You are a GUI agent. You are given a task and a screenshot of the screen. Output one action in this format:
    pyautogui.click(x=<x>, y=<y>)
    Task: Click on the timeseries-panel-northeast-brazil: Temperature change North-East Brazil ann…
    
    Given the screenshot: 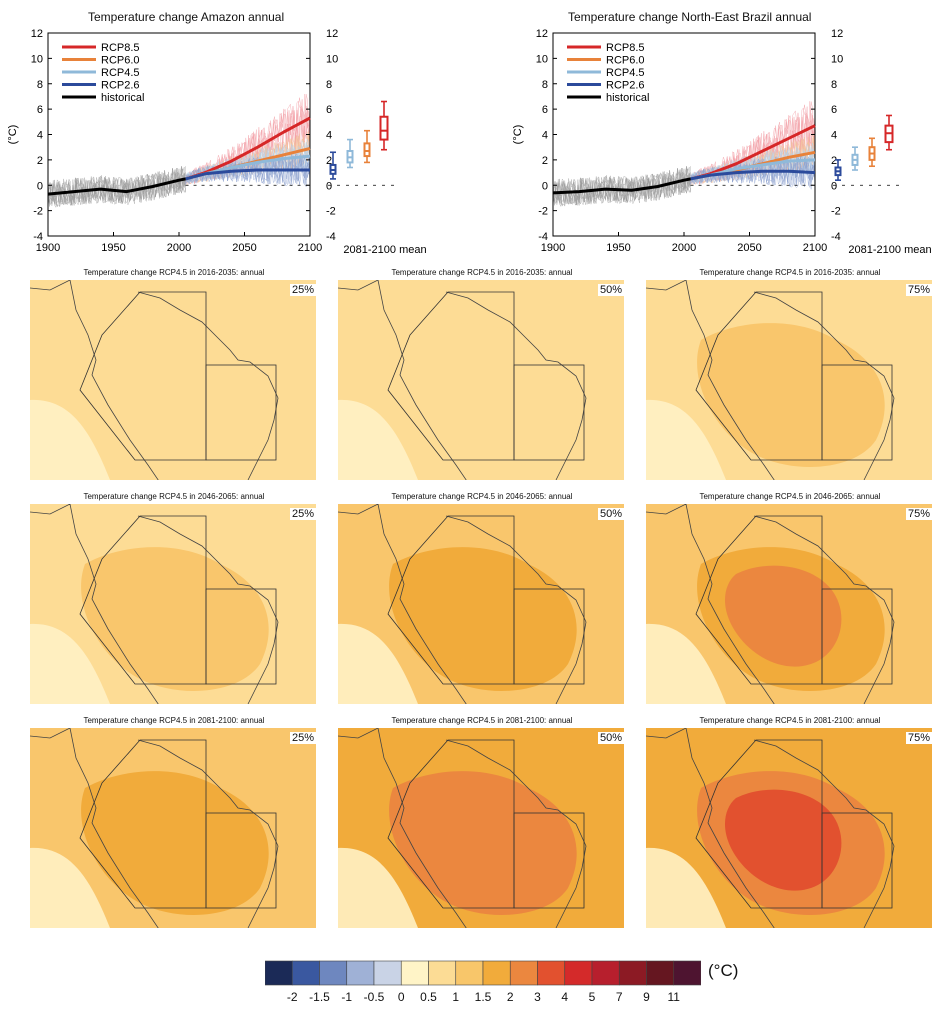 What is the action you would take?
    pyautogui.click(x=720, y=130)
    